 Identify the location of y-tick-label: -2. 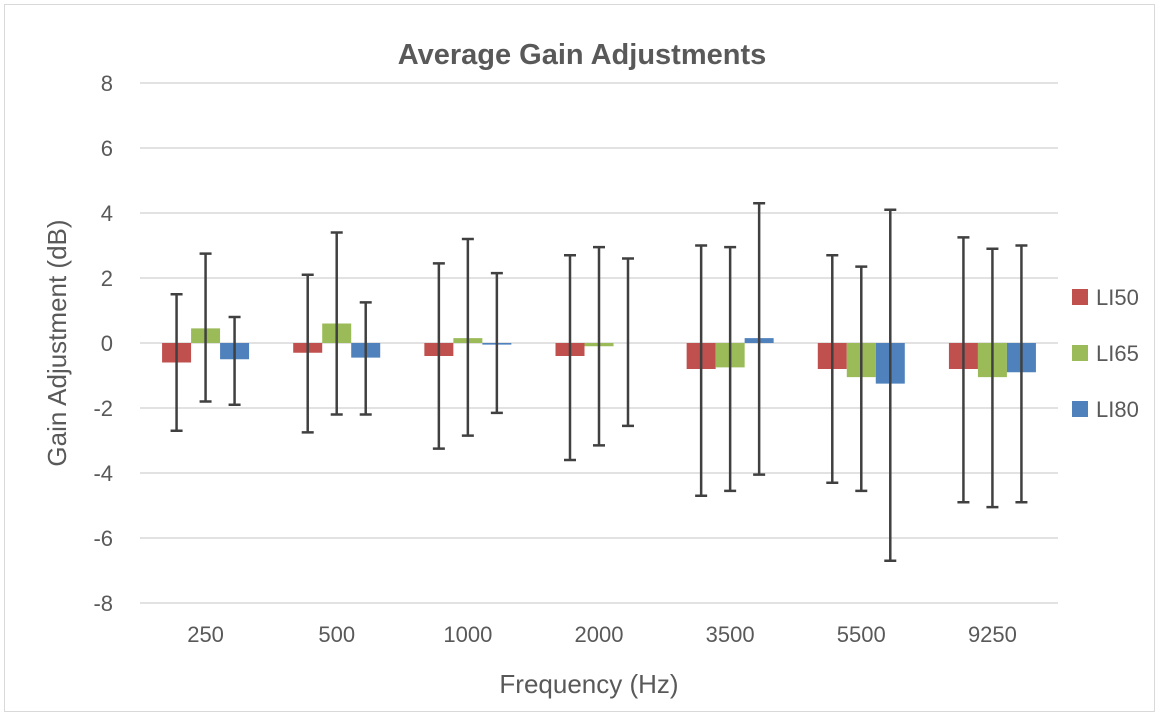
(103, 408).